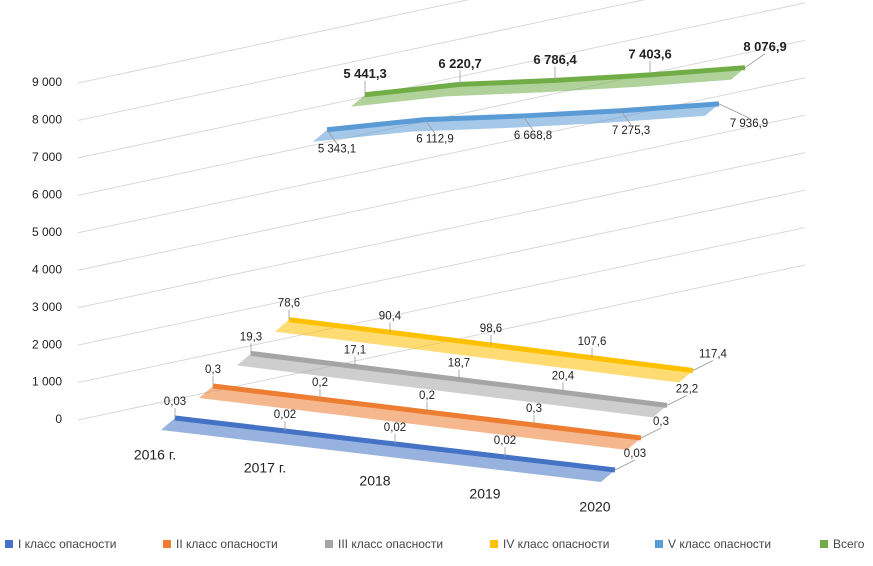 This screenshot has height=566, width=873. I want to click on value-label: 5 441,3, so click(364, 73).